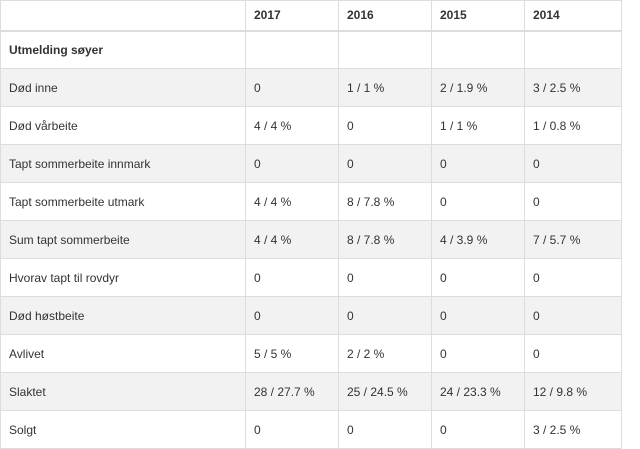 Image resolution: width=640 pixels, height=449 pixels. I want to click on table-row: Død inne 0 1 / 1 % 2 / 1.9 % 3 / 2.5 %, so click(311, 87).